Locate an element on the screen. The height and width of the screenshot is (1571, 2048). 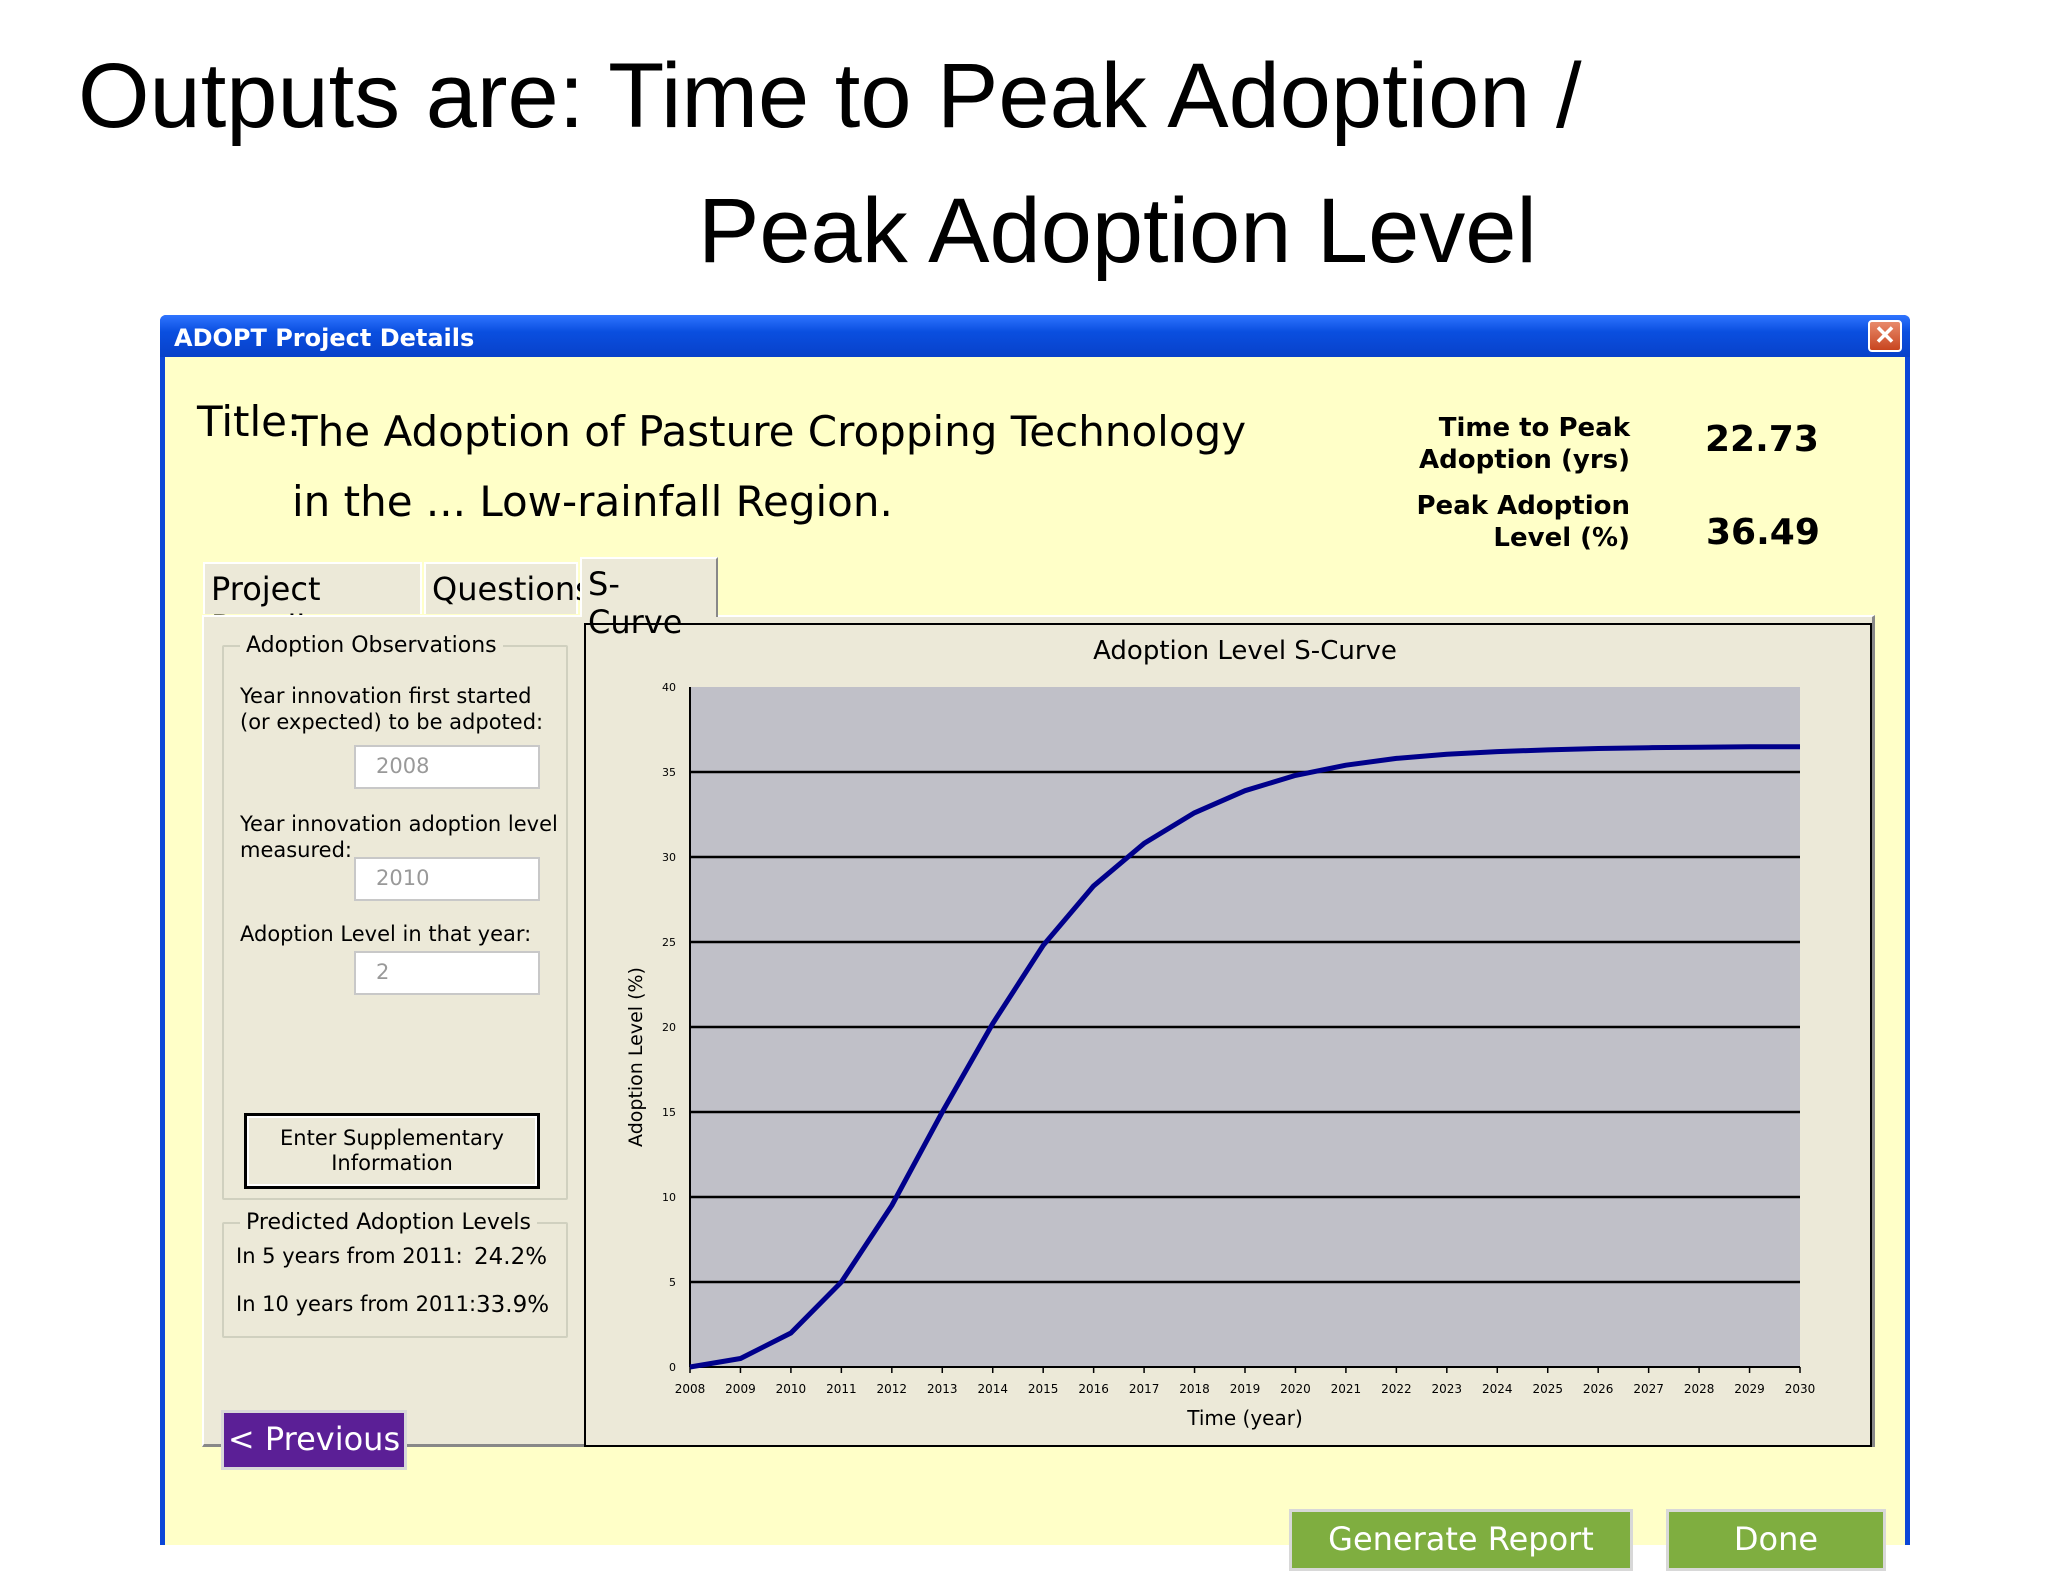
y-tick-label: 10 is located at coordinates (669, 1197).